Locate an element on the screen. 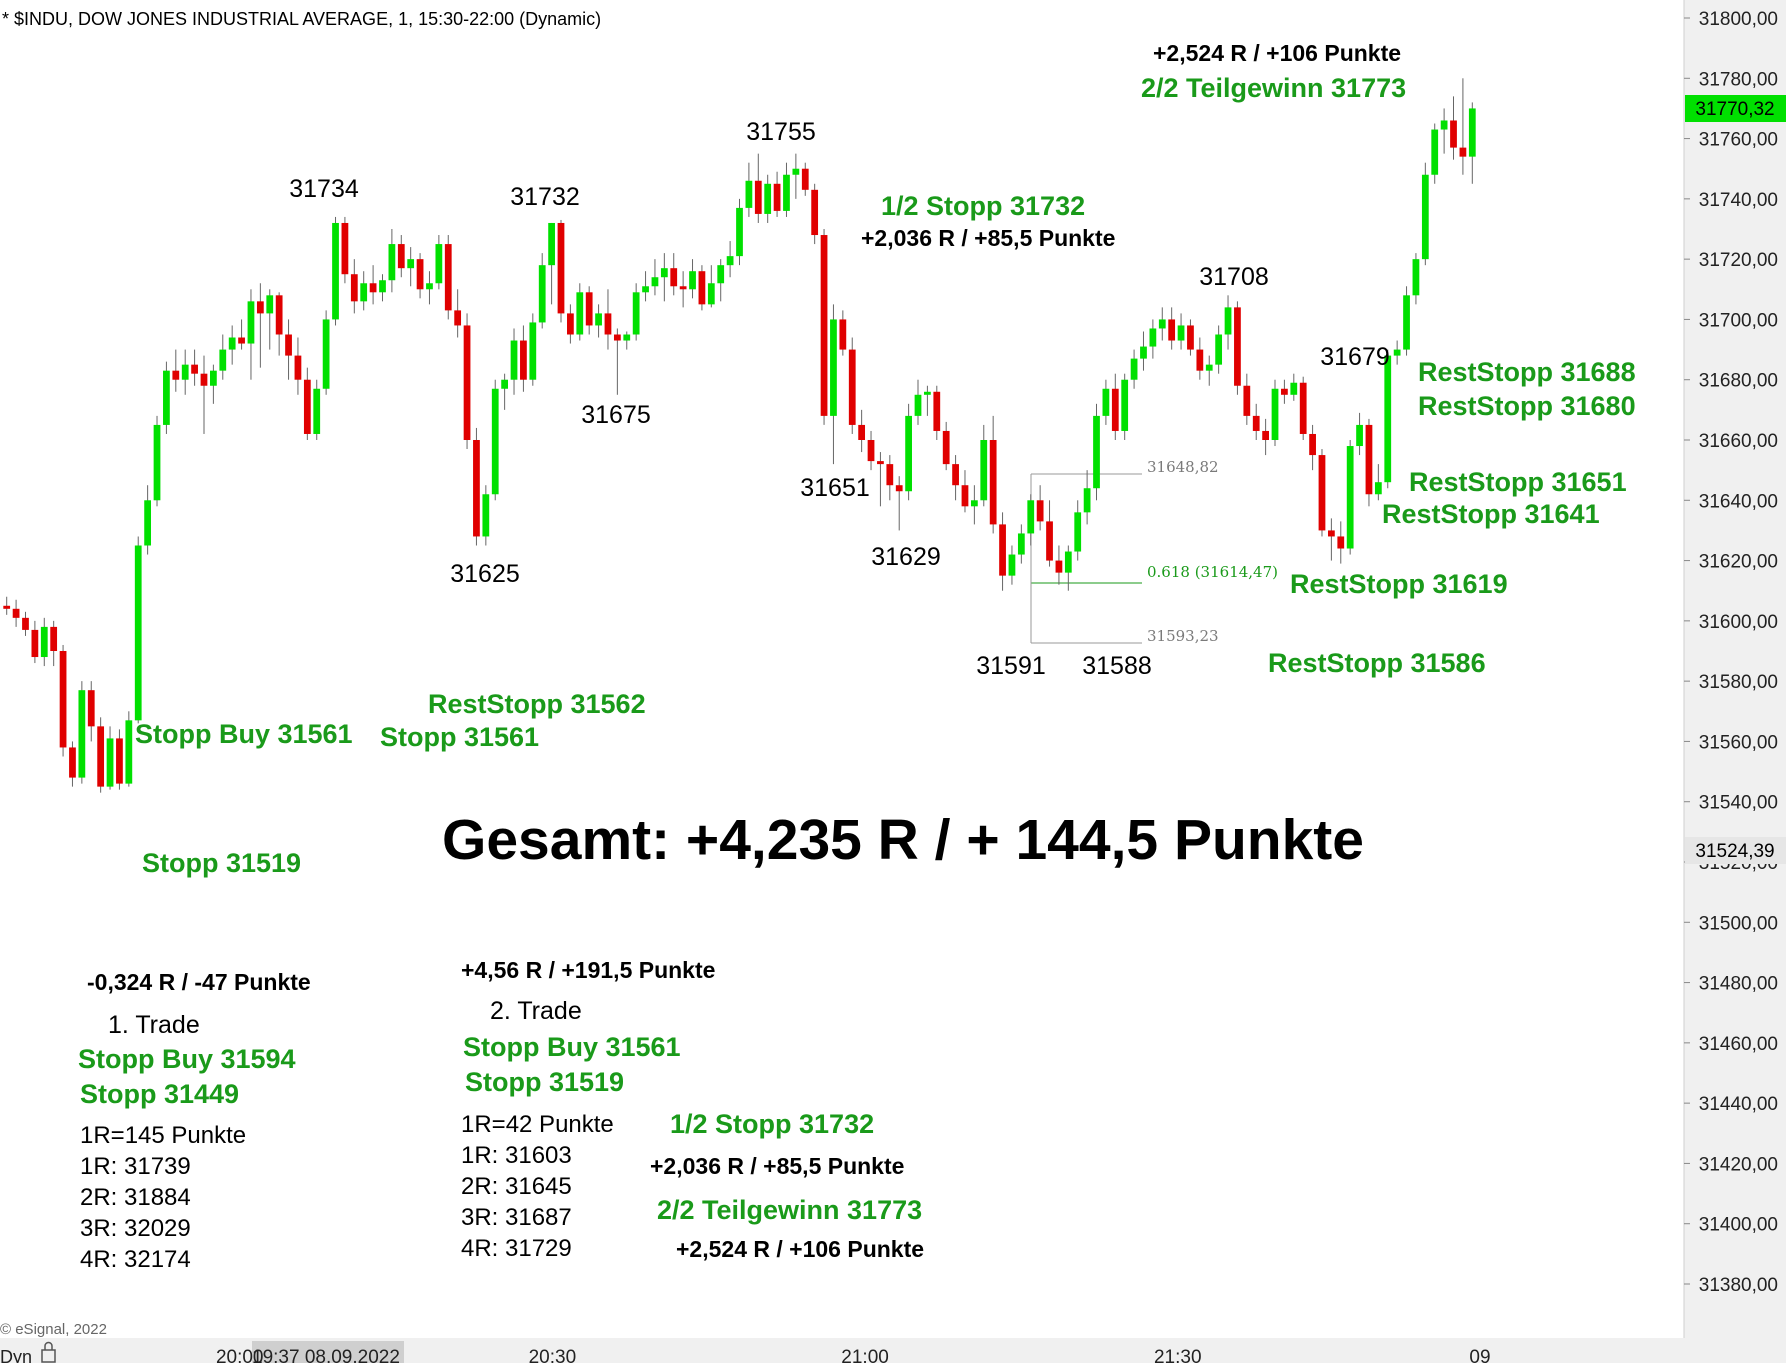 Image resolution: width=1786 pixels, height=1363 pixels. trade2-line: 1R=42 Punkte is located at coordinates (537, 1124).